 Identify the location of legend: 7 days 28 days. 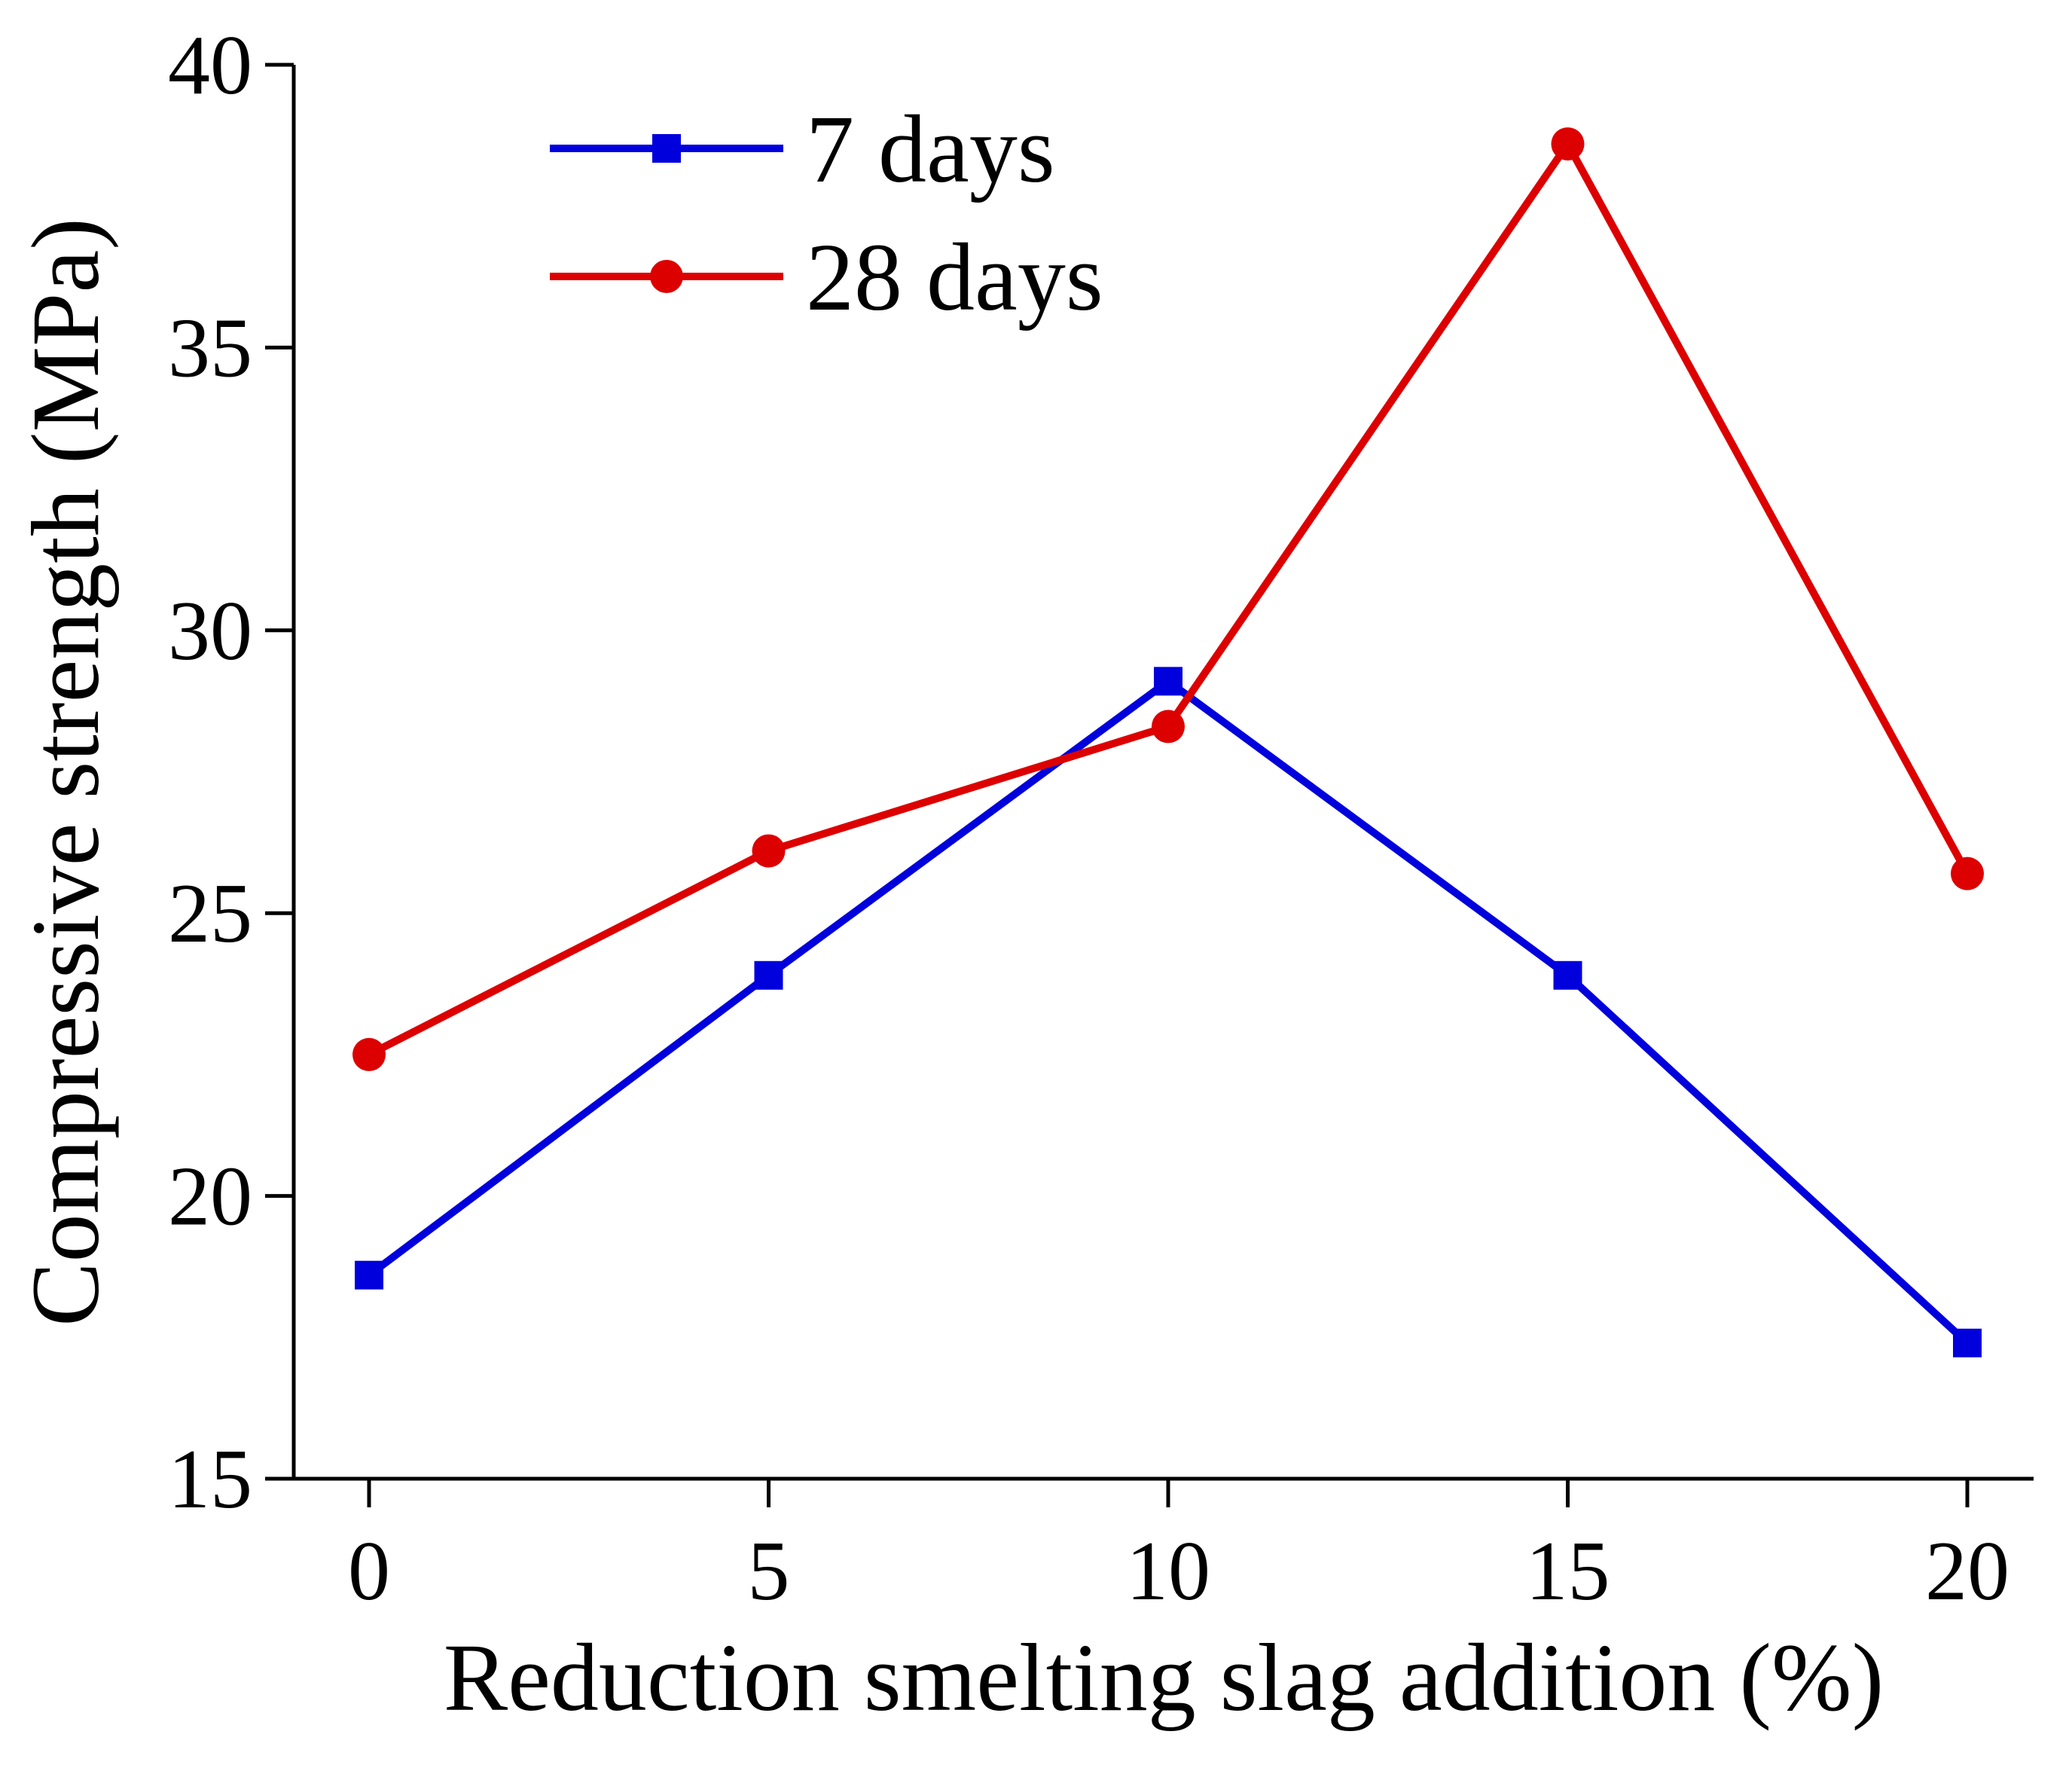
(826, 213).